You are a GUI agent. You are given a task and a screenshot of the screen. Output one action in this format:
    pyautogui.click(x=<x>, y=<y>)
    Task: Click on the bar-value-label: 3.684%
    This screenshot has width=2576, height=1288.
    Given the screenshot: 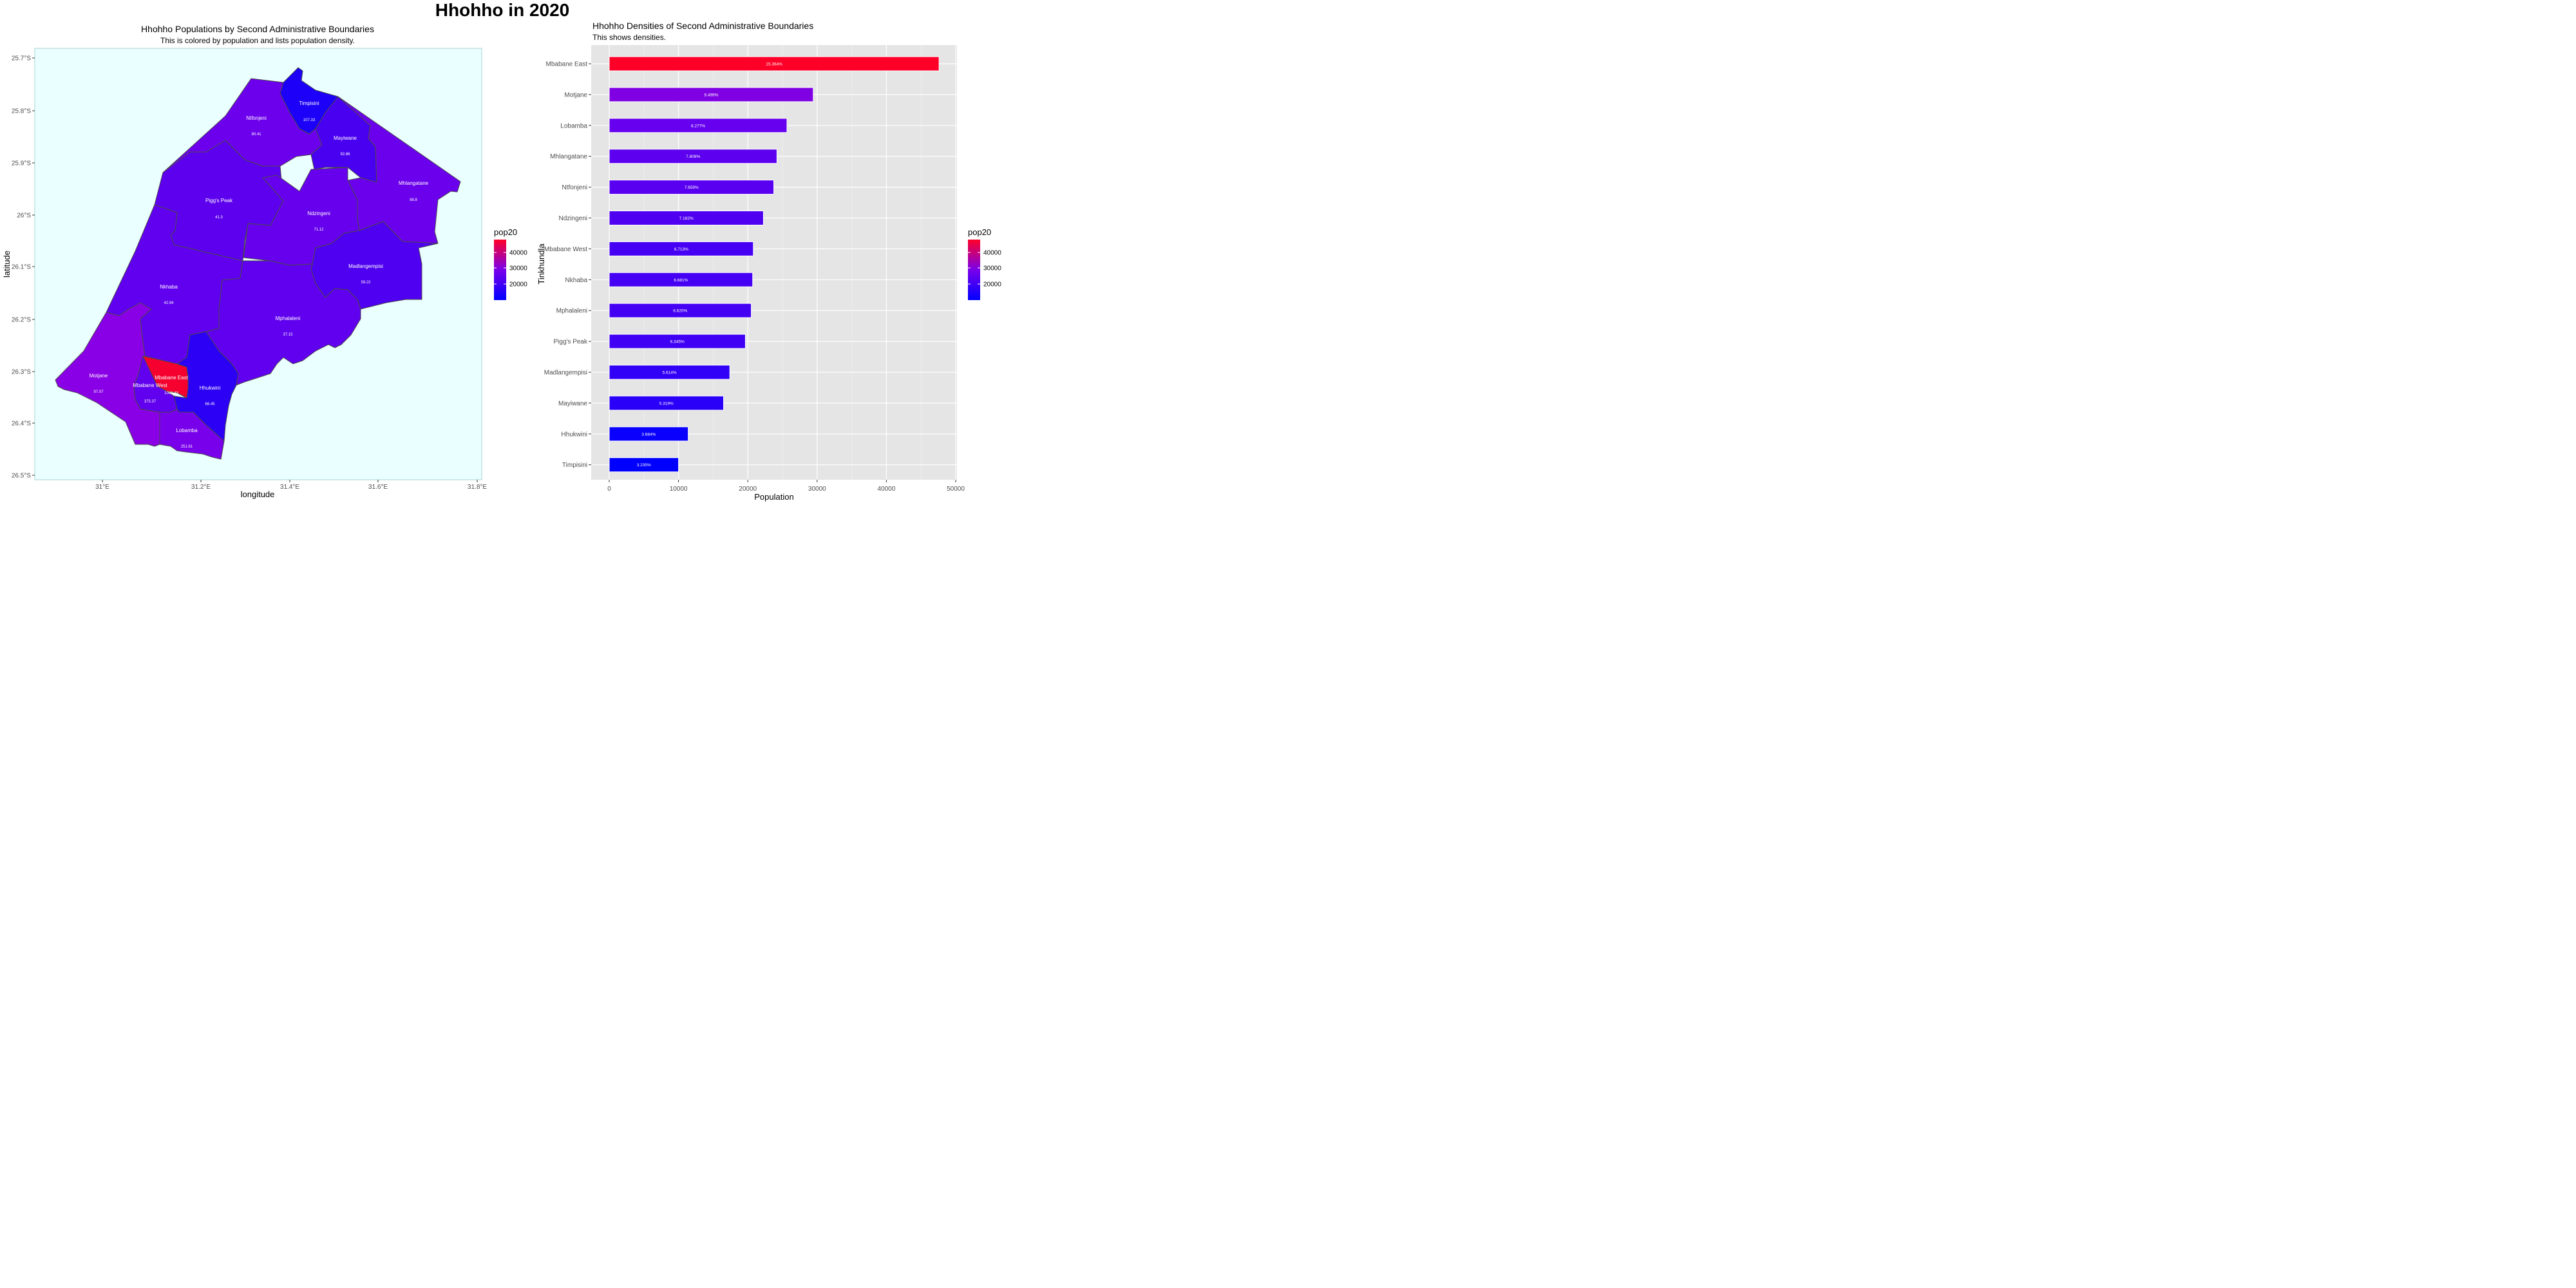 What is the action you would take?
    pyautogui.click(x=649, y=434)
    